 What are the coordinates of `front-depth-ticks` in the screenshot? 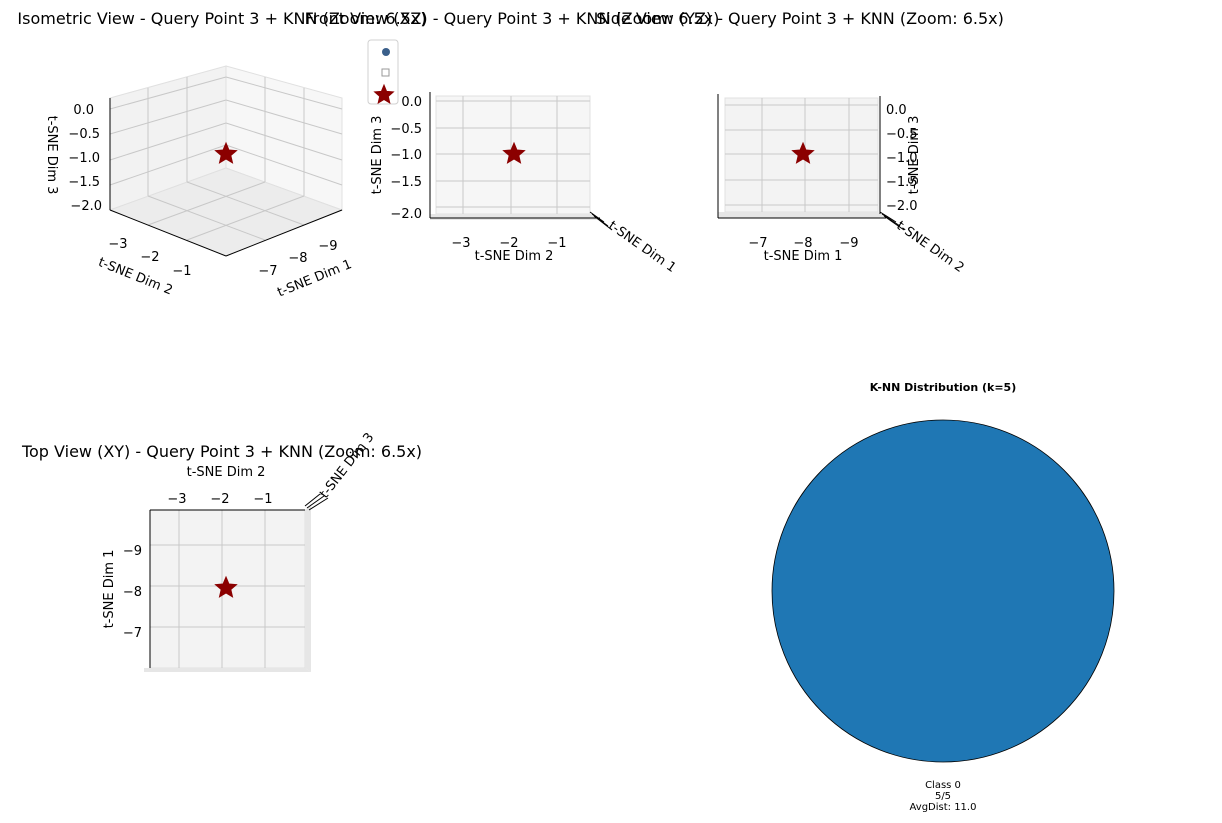 It's located at (601, 221).